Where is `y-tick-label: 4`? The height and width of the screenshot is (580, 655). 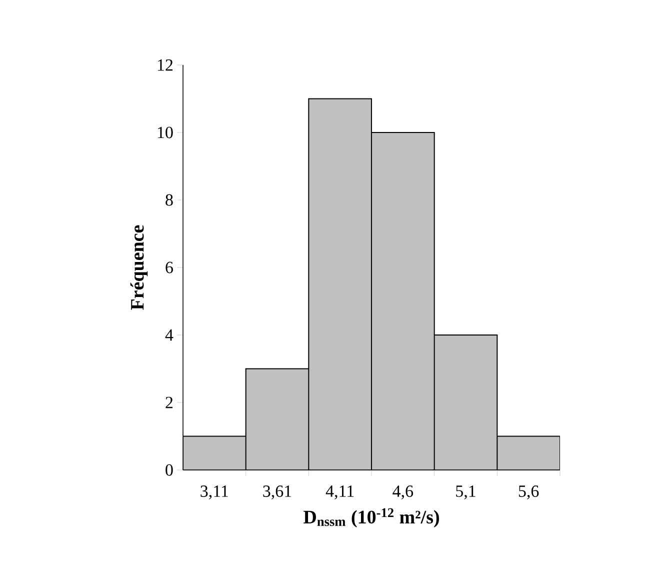
y-tick-label: 4 is located at coordinates (169, 335).